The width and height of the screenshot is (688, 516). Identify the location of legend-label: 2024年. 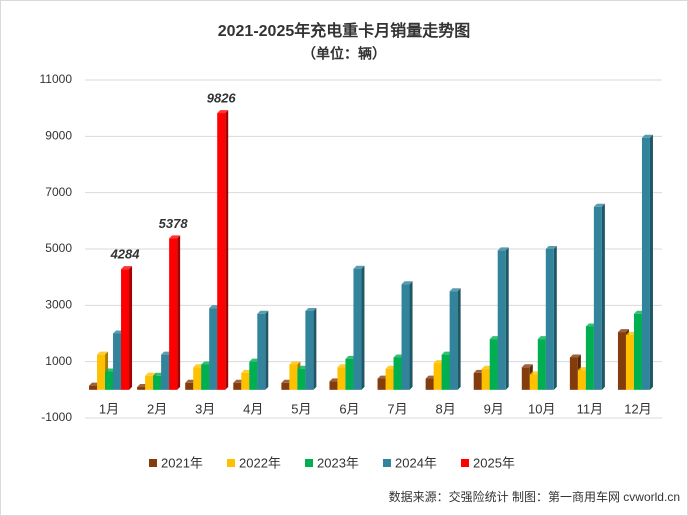
(416, 462).